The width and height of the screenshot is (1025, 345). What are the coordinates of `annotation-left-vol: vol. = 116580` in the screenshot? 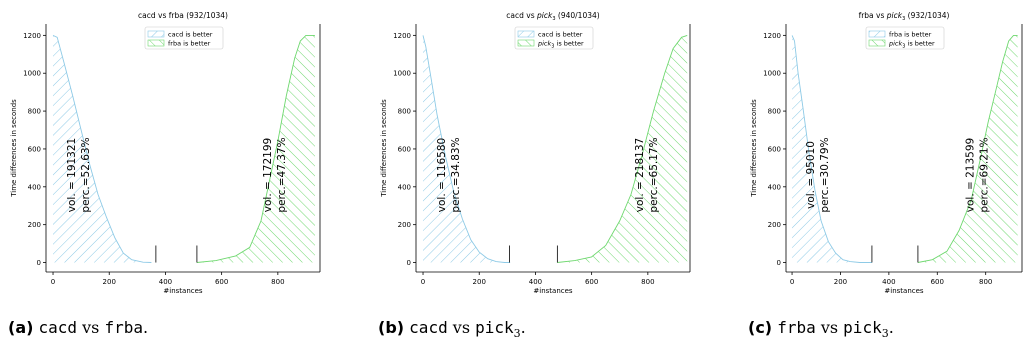 It's located at (442, 175).